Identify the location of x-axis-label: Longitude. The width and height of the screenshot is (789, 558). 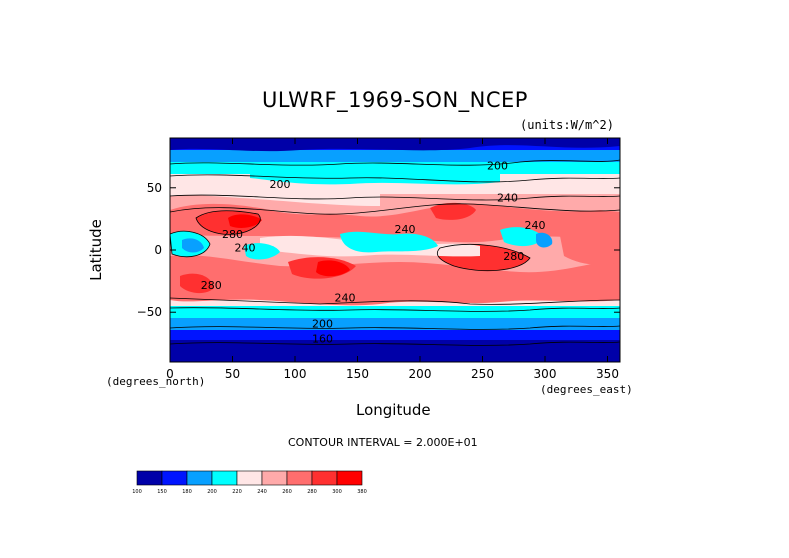
(393, 410).